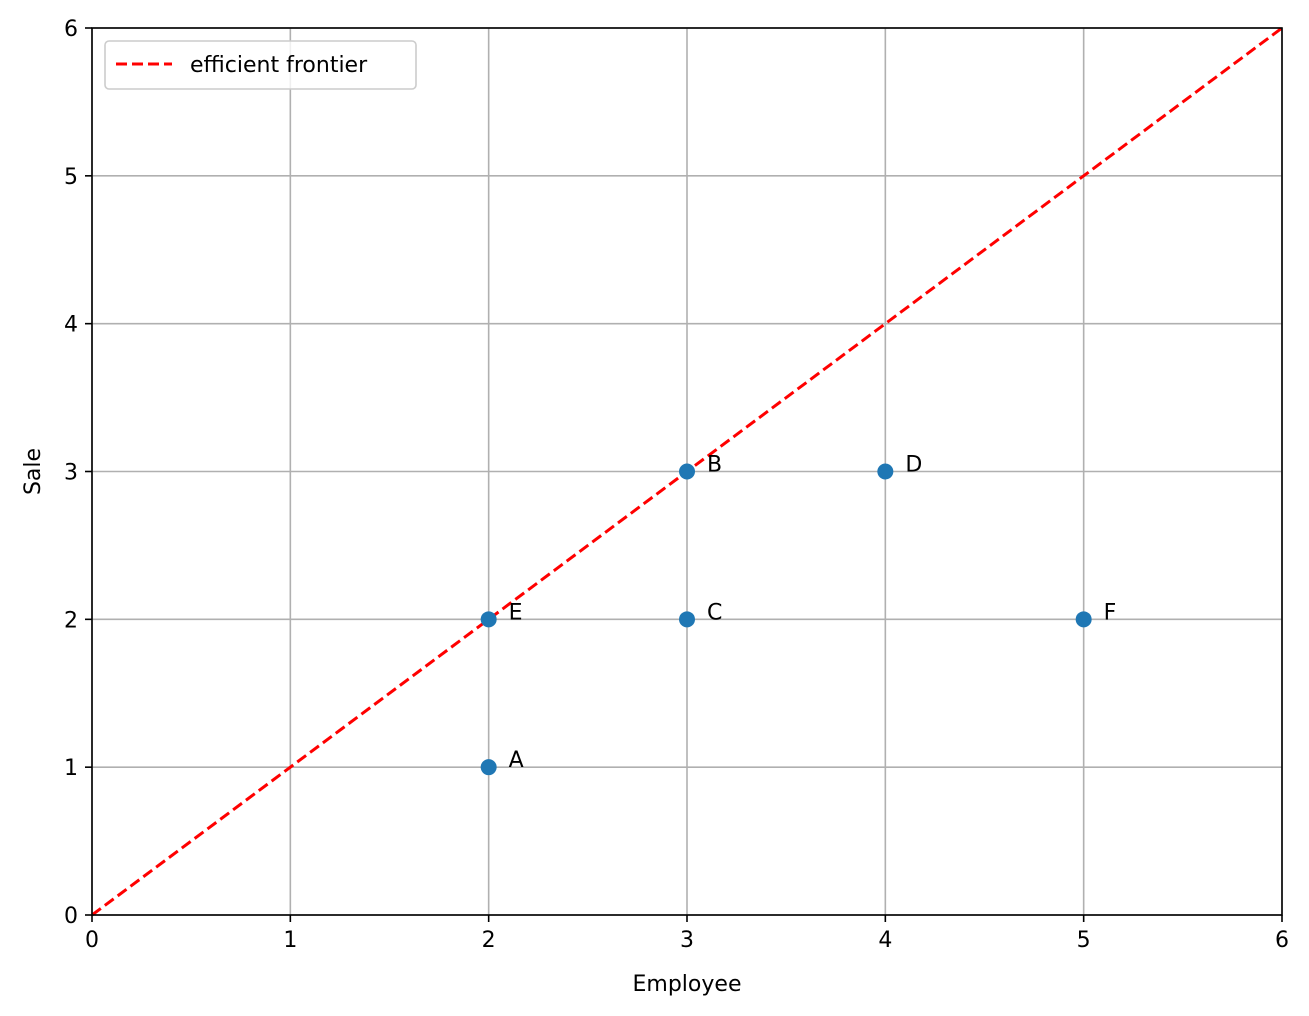 Image resolution: width=1309 pixels, height=1016 pixels. What do you see at coordinates (1083, 619) in the screenshot?
I see `point-f` at bounding box center [1083, 619].